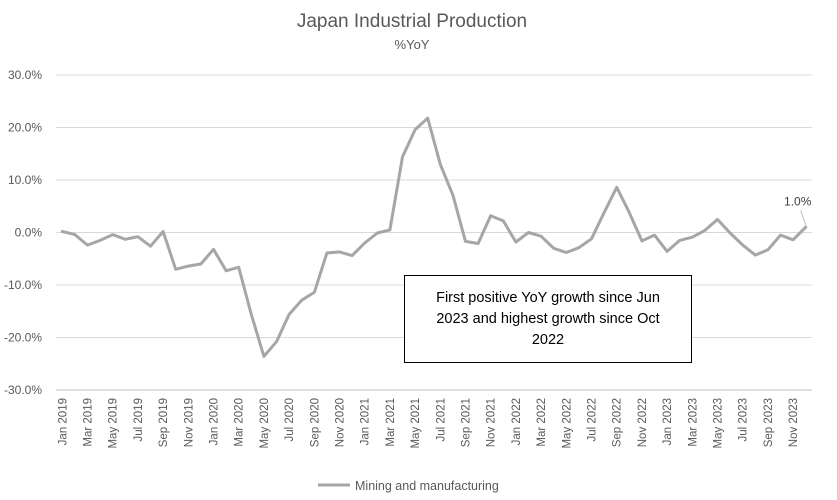 This screenshot has height=500, width=837. Describe the element at coordinates (567, 423) in the screenshot. I see `x-tick-label: May 2022` at that location.